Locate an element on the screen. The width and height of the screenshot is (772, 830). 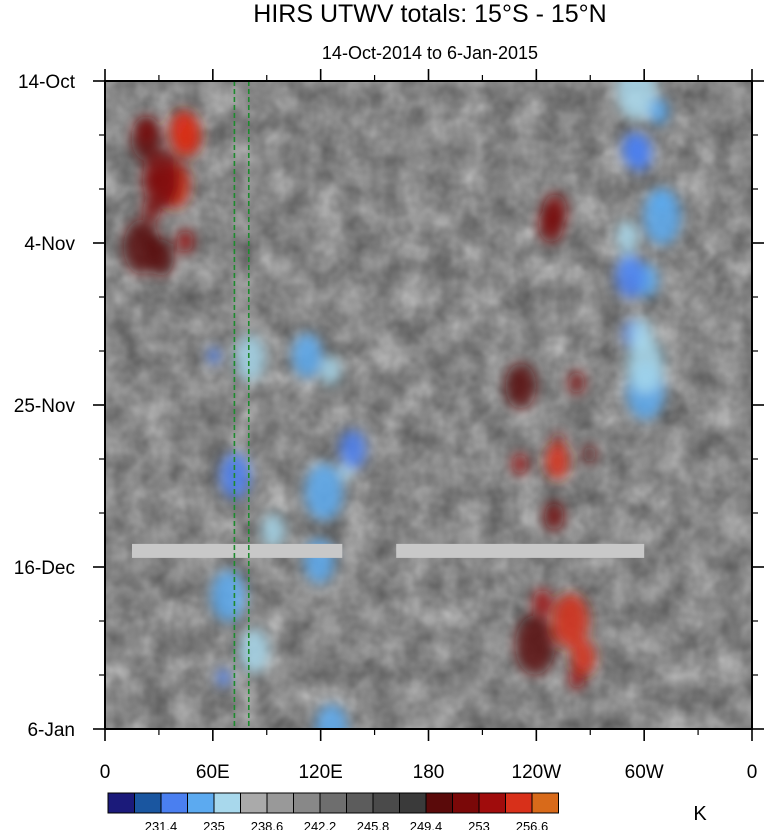
y-tick-label: 14-Oct is located at coordinates (47, 82).